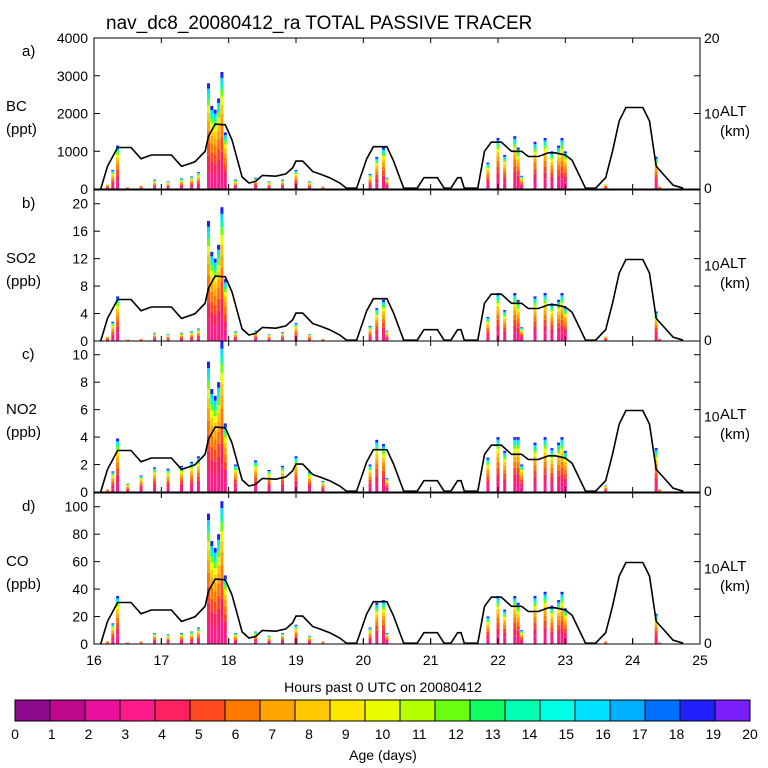  What do you see at coordinates (700, 660) in the screenshot?
I see `x-tick-label: 25` at bounding box center [700, 660].